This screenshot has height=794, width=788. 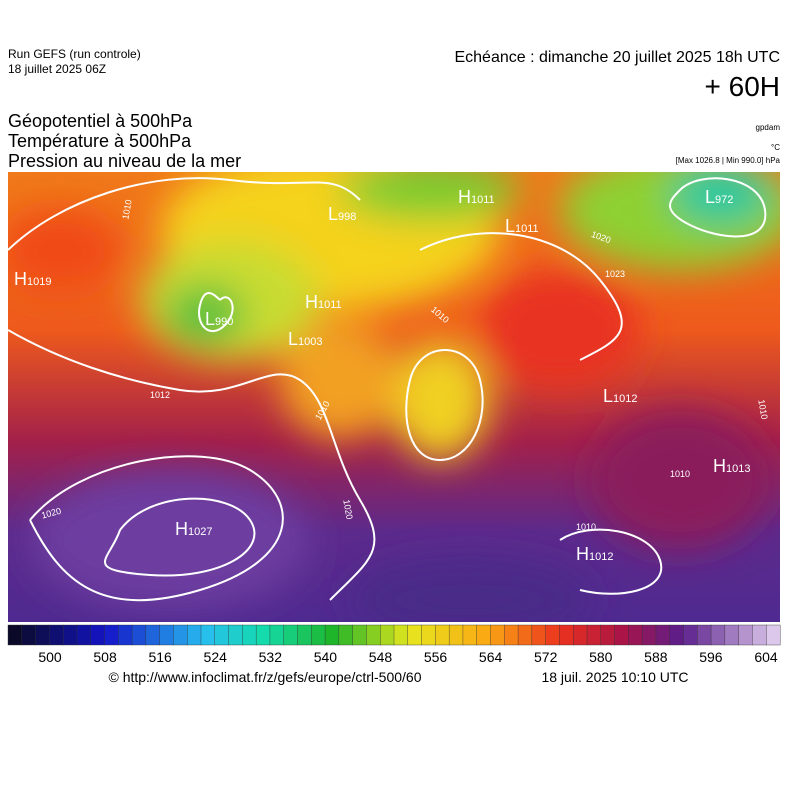 I want to click on colorbar-label: 556, so click(x=436, y=657).